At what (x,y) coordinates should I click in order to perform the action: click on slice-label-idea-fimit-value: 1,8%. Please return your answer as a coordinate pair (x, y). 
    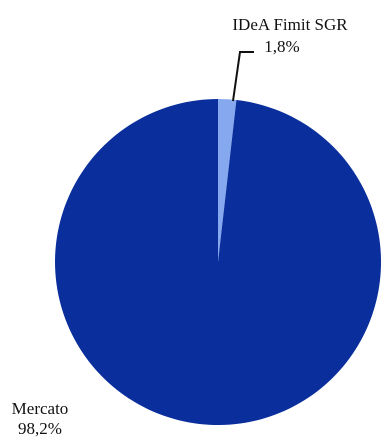
    Looking at the image, I should click on (281, 46).